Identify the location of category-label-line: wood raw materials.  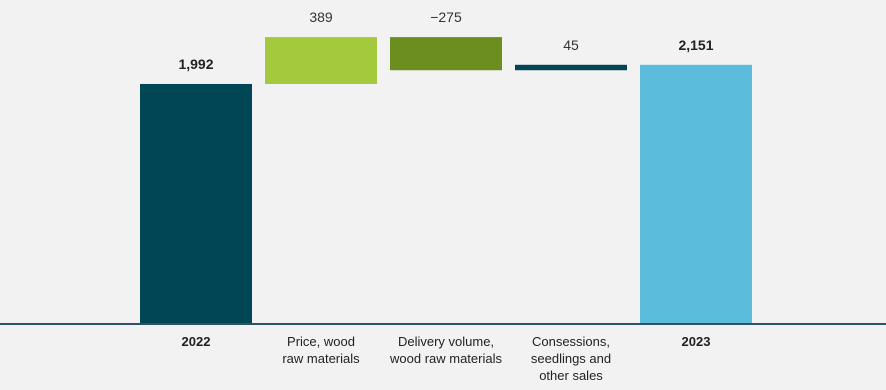
(445, 358).